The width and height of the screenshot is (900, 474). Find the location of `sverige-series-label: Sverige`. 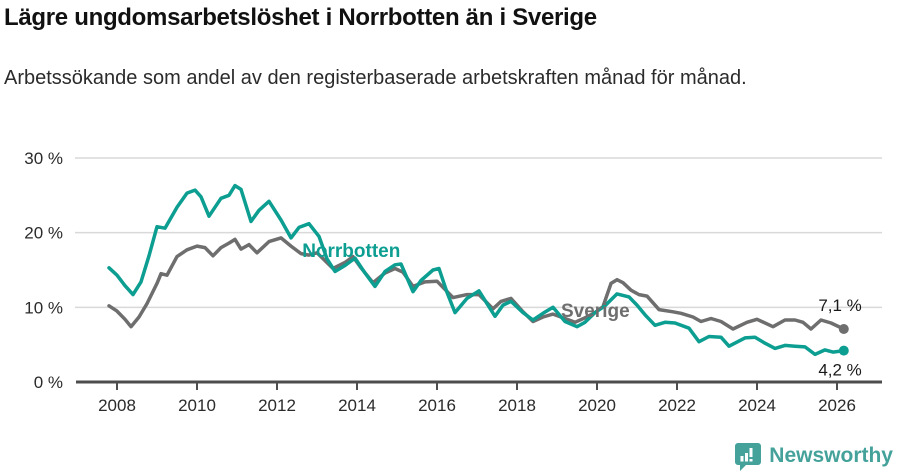

sverige-series-label: Sverige is located at coordinates (595, 311).